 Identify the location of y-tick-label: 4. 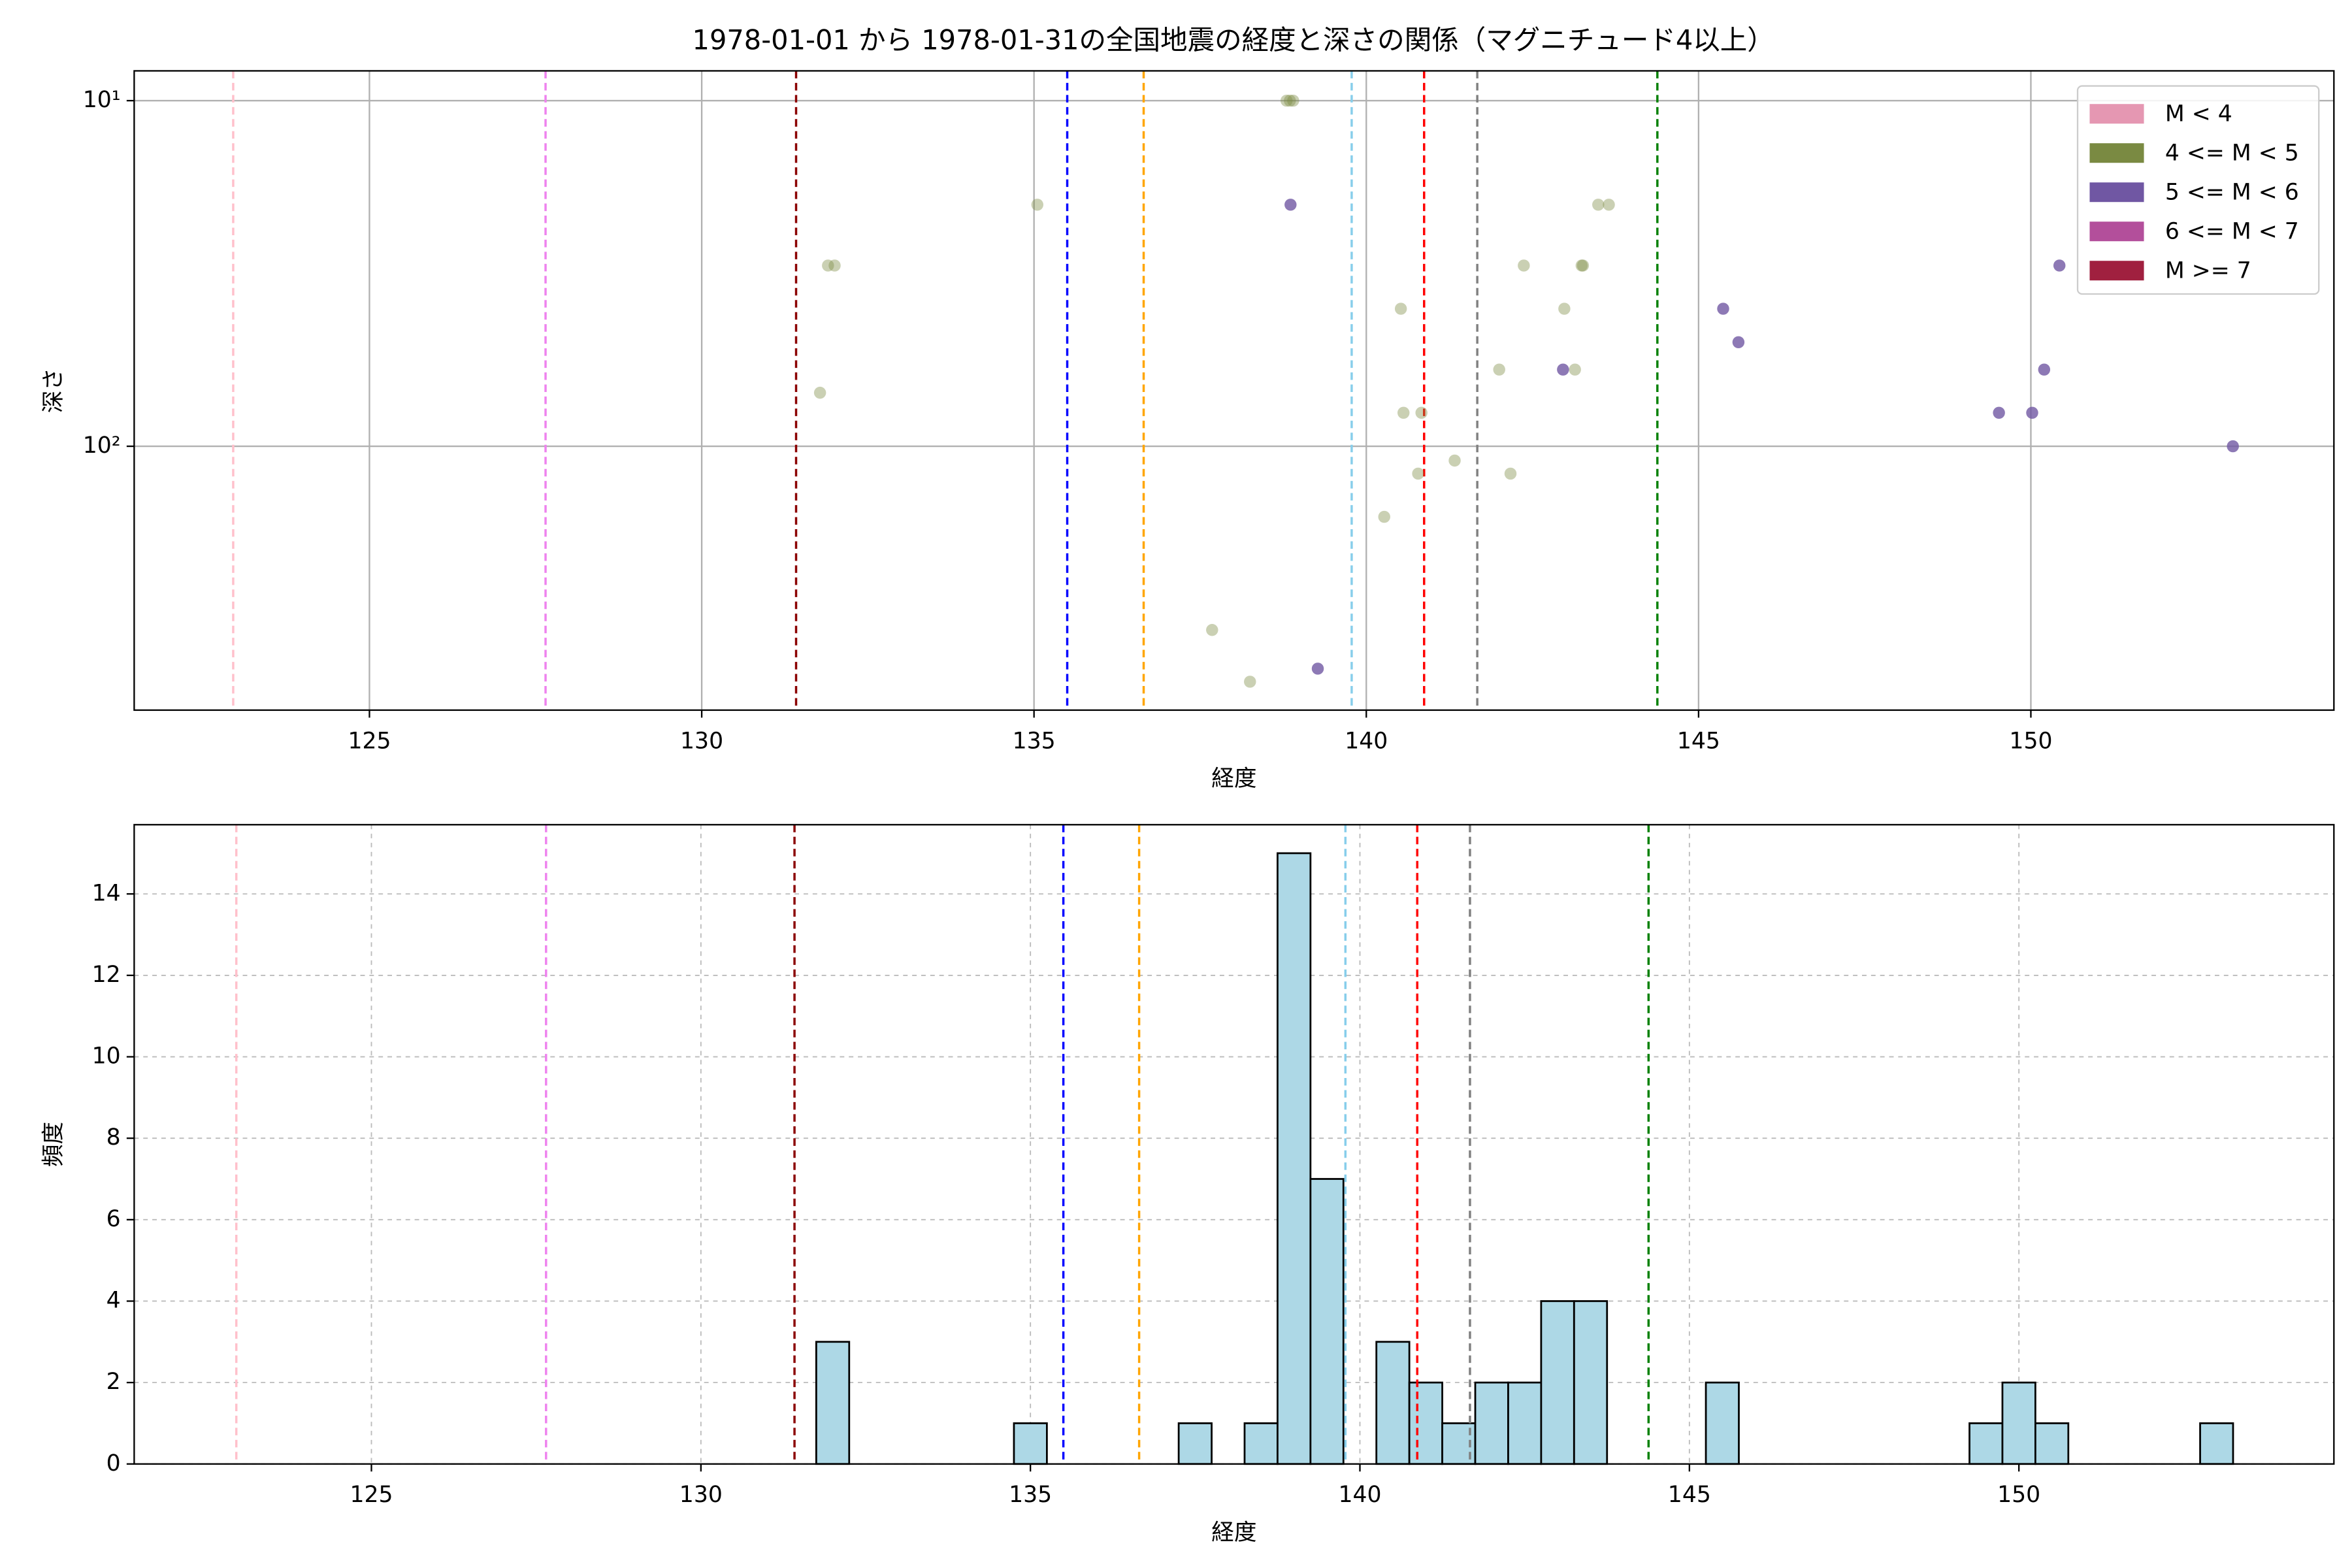
(113, 1300).